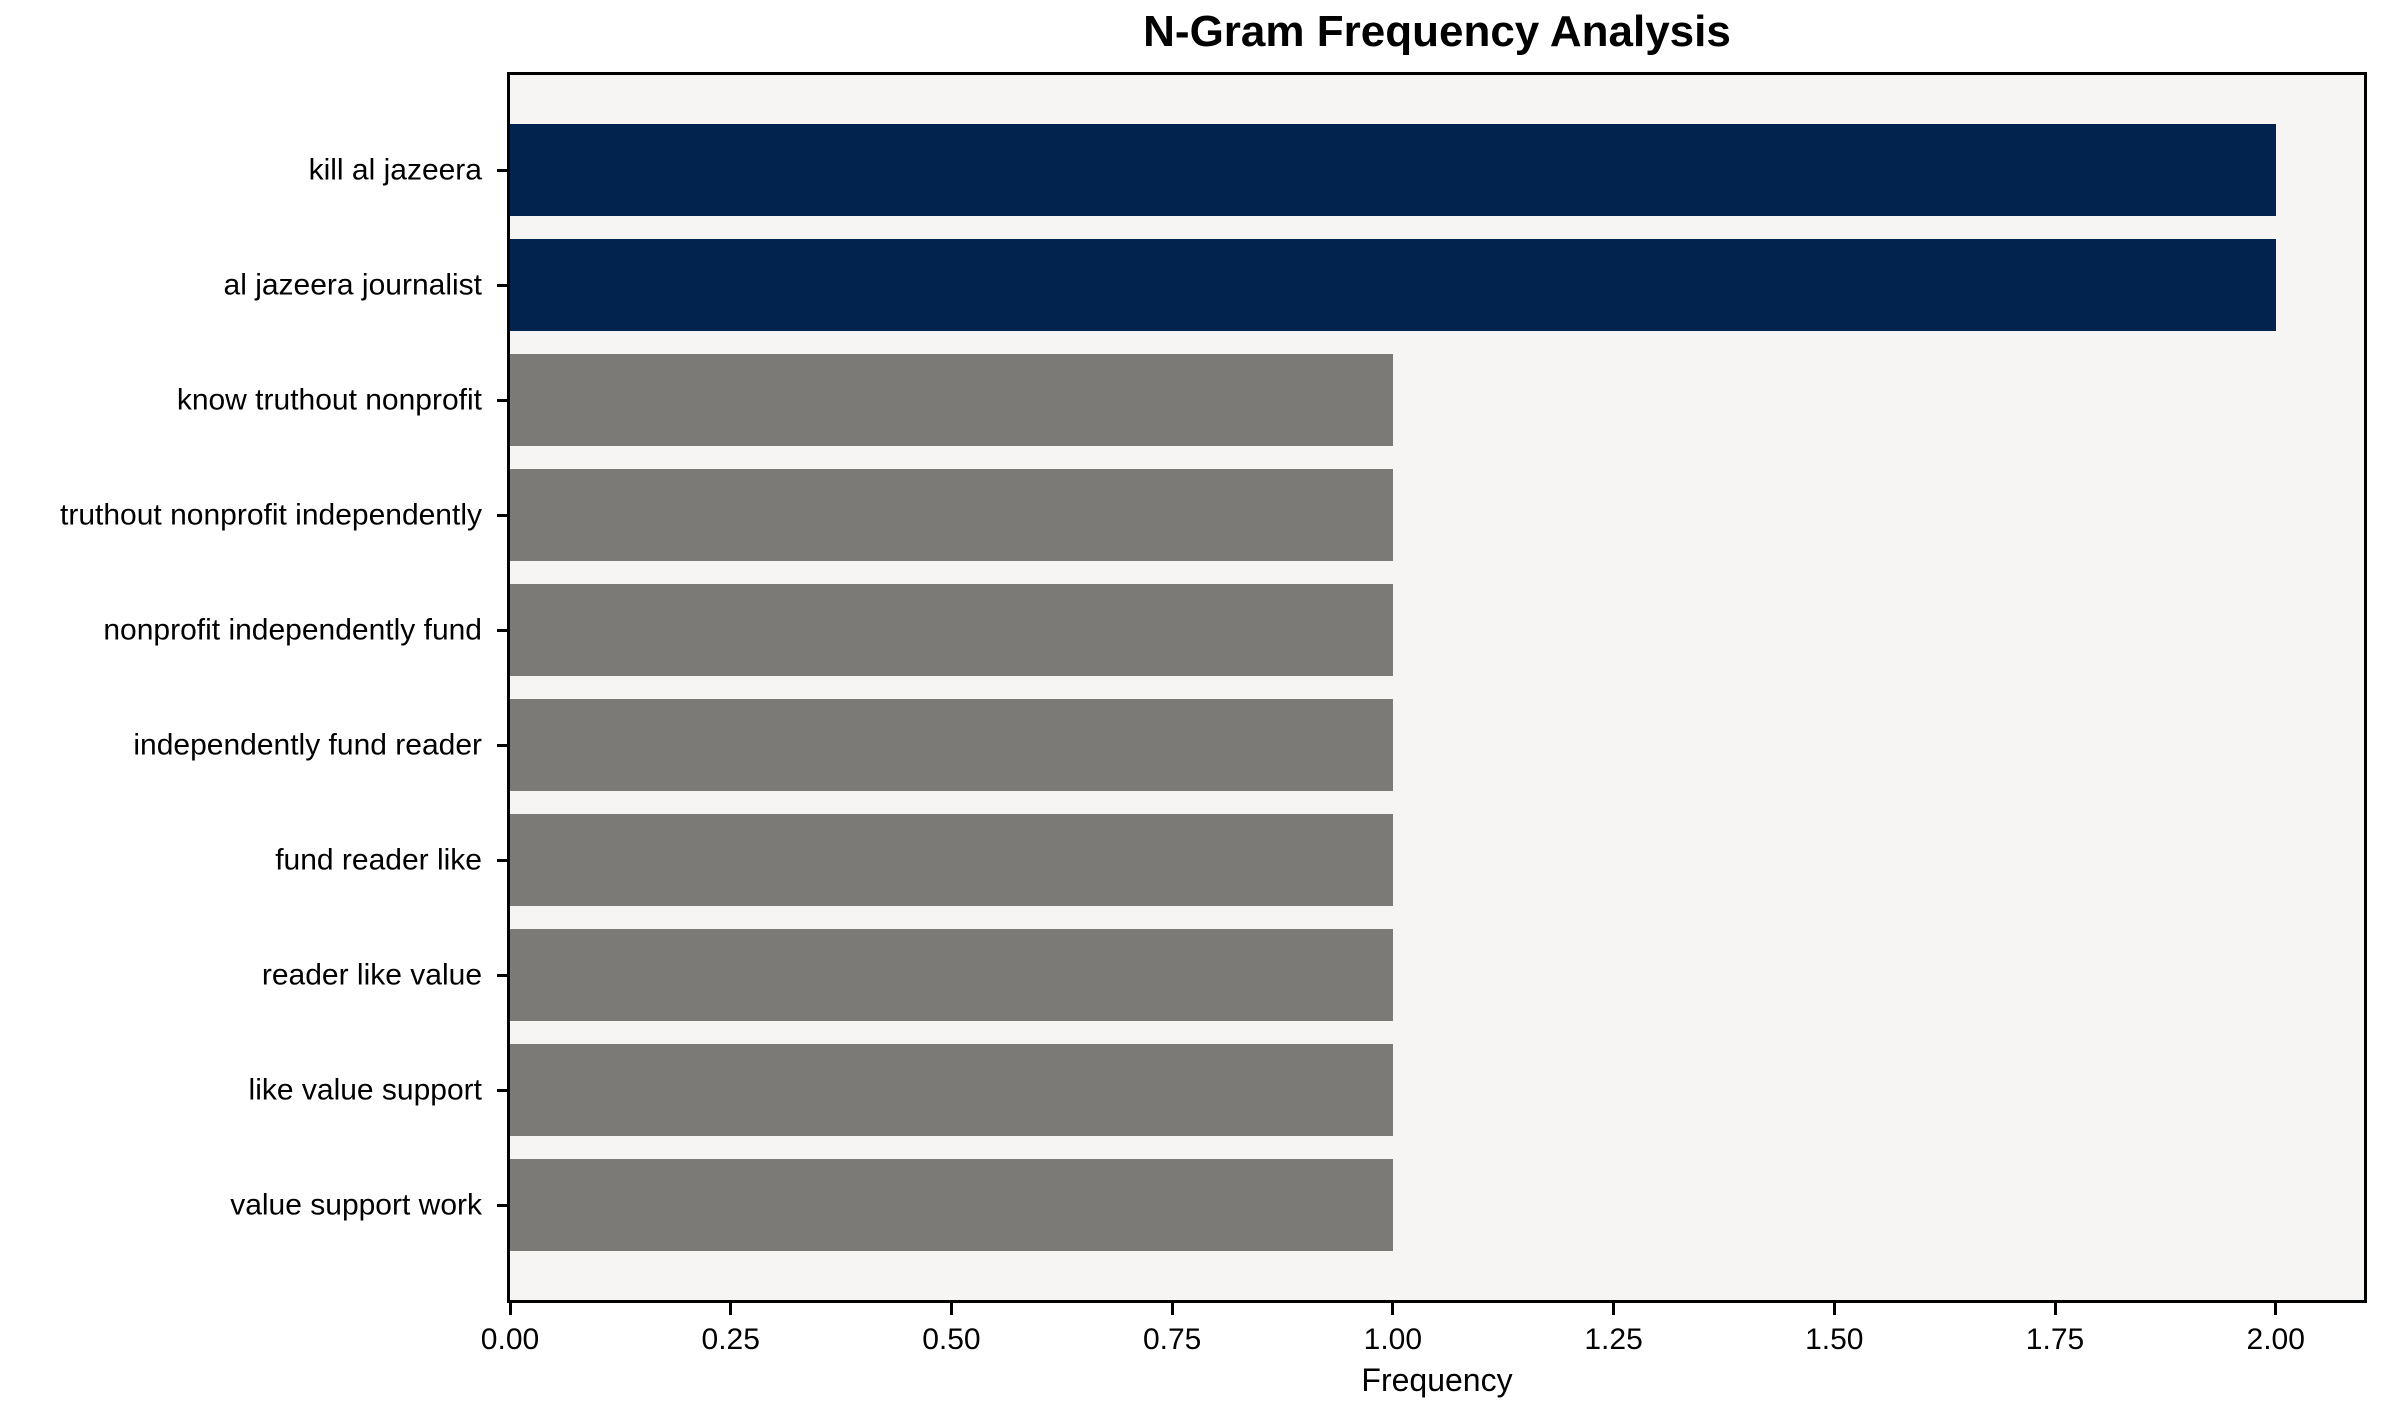 This screenshot has width=2388, height=1414. I want to click on x-tick-label: 2.00, so click(2275, 1339).